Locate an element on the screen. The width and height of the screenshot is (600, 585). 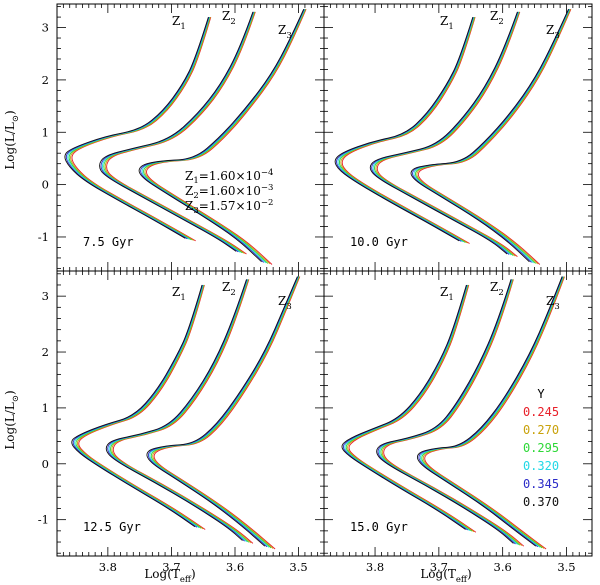
legend-entry-y0295: 0.295 is located at coordinates (541, 448).